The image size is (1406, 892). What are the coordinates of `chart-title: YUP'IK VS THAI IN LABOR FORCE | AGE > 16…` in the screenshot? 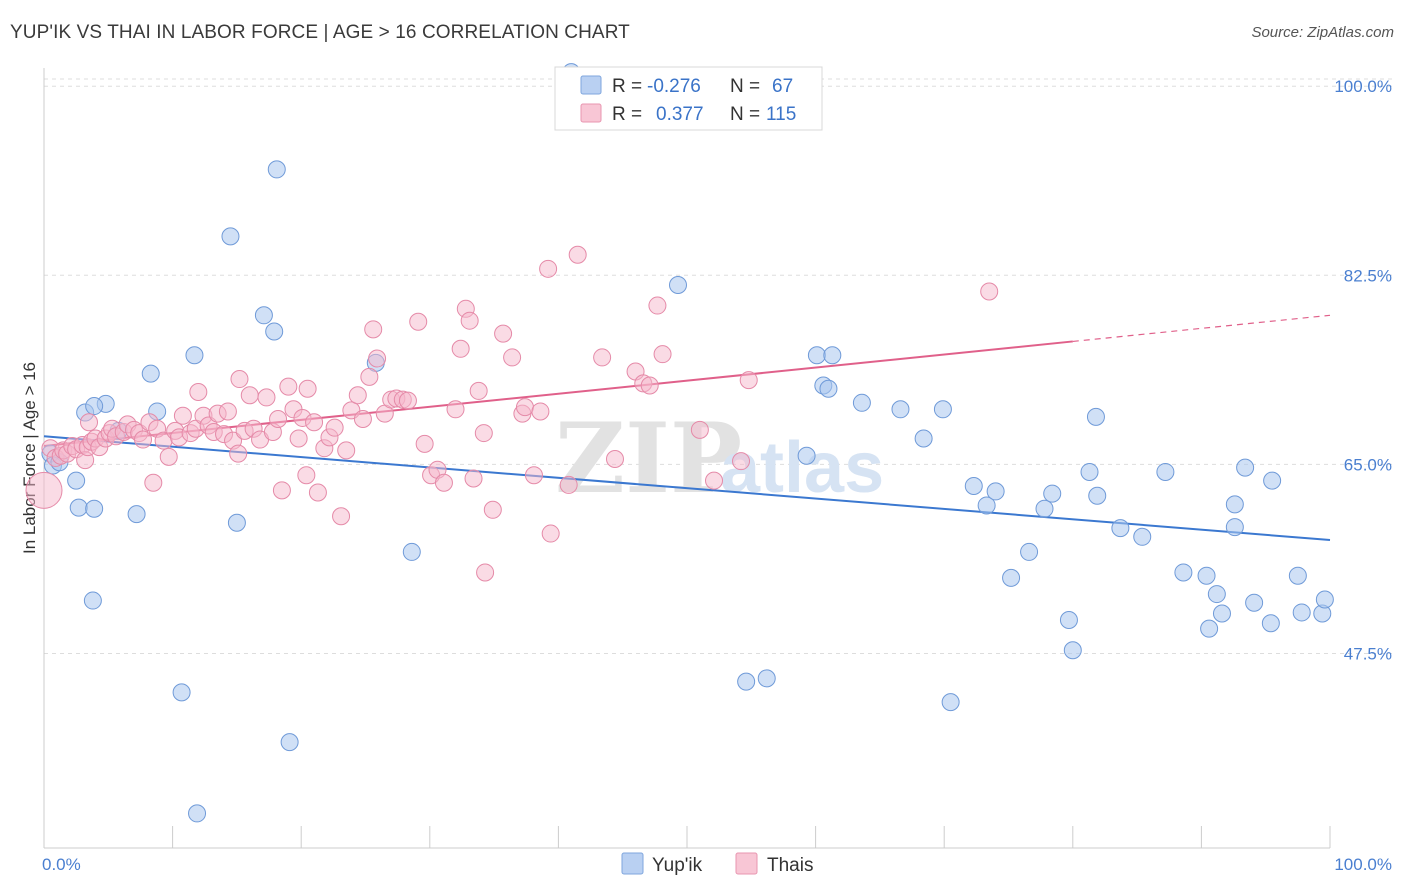 It's located at (320, 32).